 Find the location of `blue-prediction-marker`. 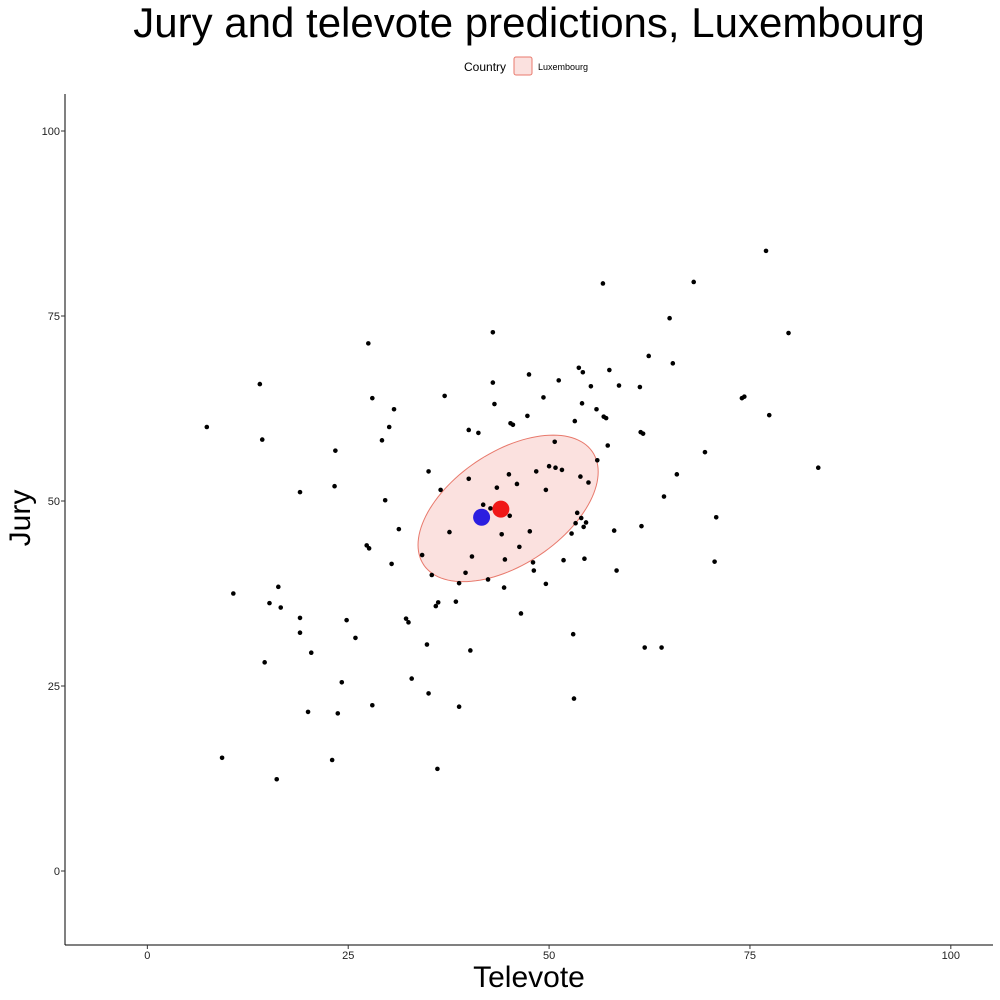

blue-prediction-marker is located at coordinates (482, 517).